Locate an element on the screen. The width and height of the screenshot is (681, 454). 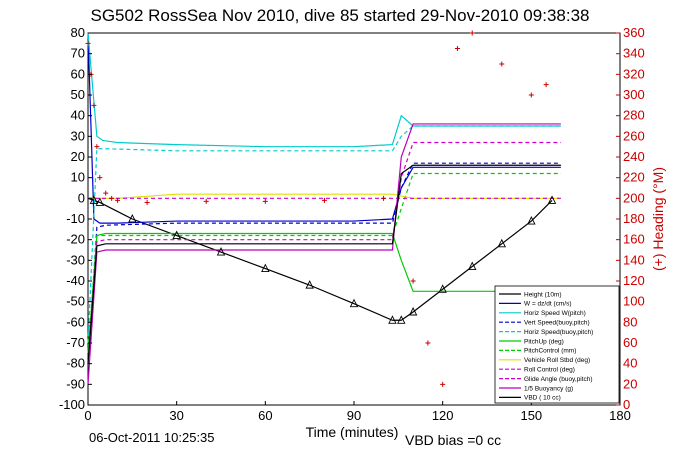
left-tick-label: -50 is located at coordinates (75, 301).